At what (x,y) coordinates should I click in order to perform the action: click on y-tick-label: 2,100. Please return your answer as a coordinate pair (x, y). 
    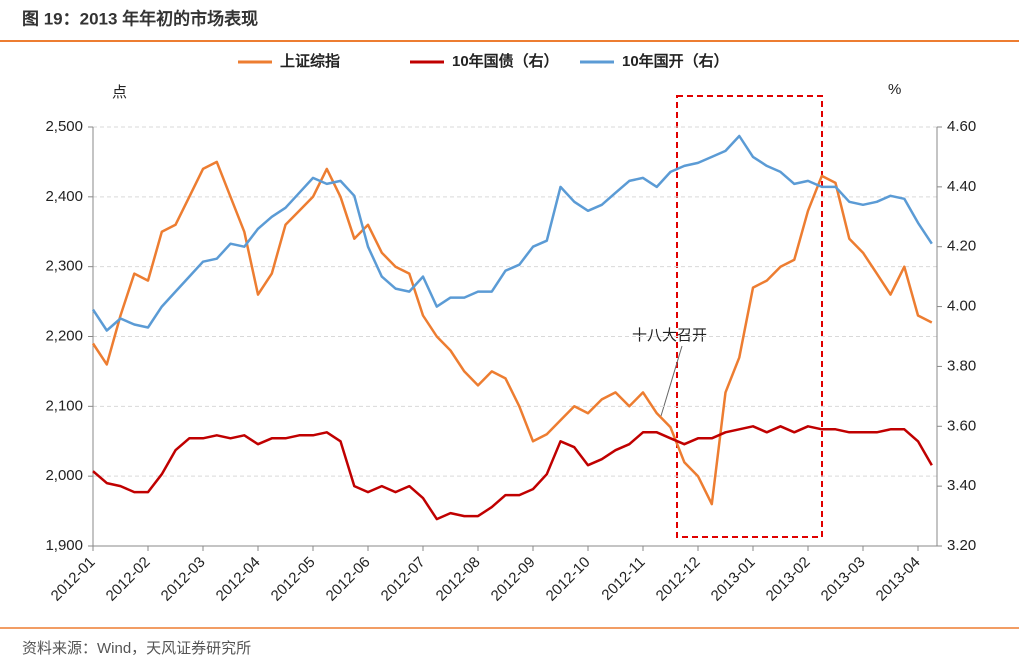
    Looking at the image, I should click on (64, 405).